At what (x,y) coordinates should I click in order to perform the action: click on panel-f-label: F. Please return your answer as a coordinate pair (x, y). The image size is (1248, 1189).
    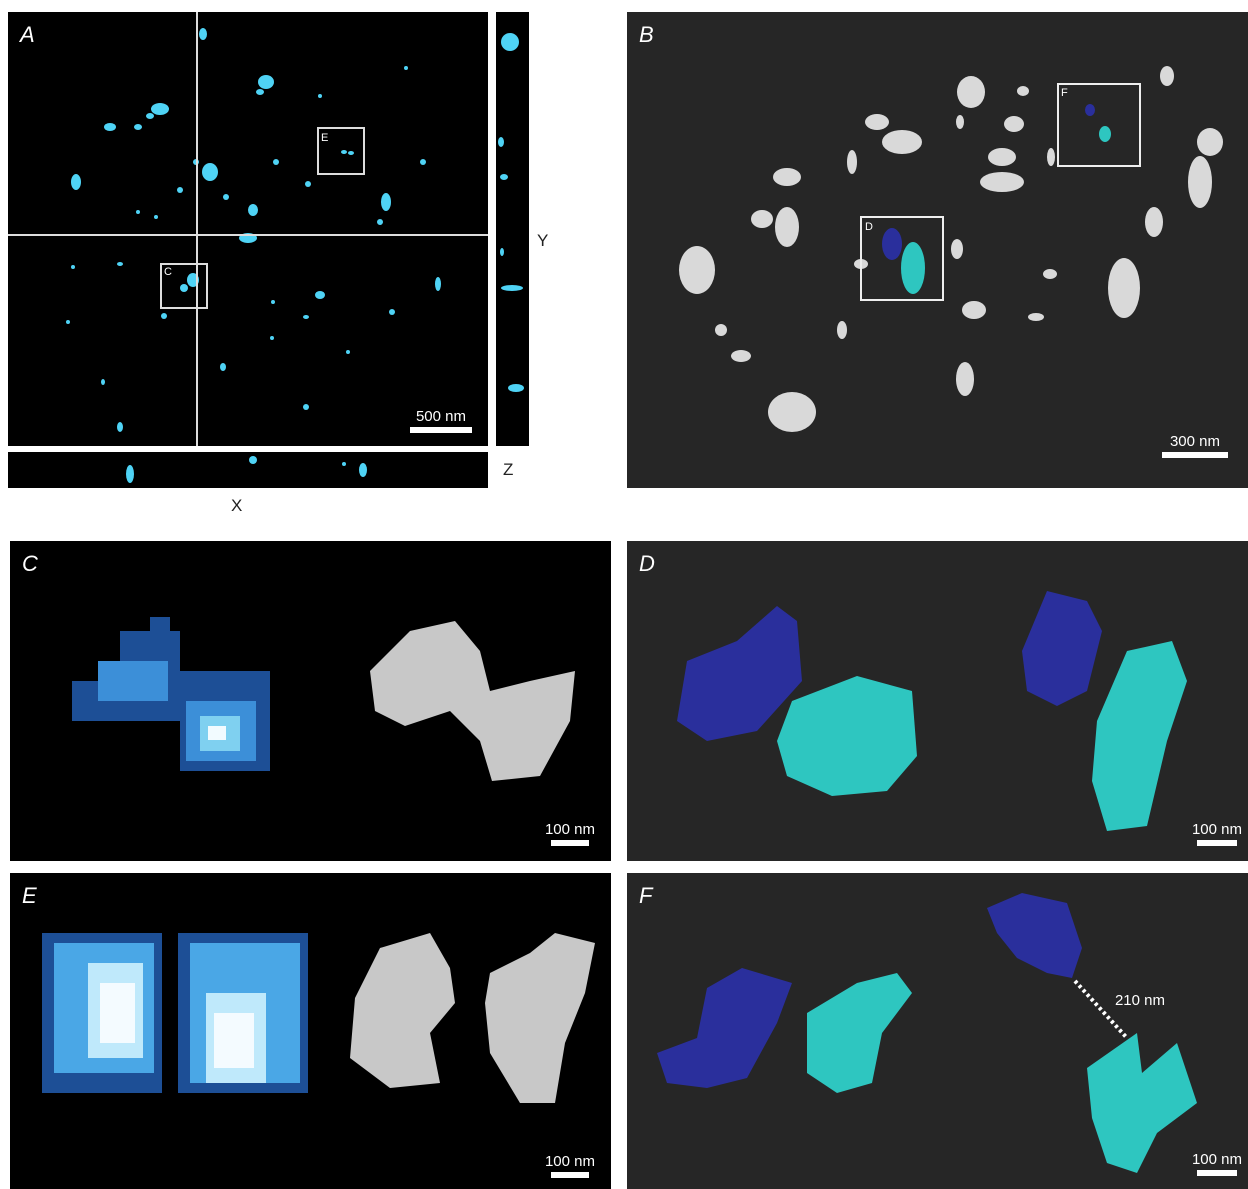
    Looking at the image, I should click on (646, 895).